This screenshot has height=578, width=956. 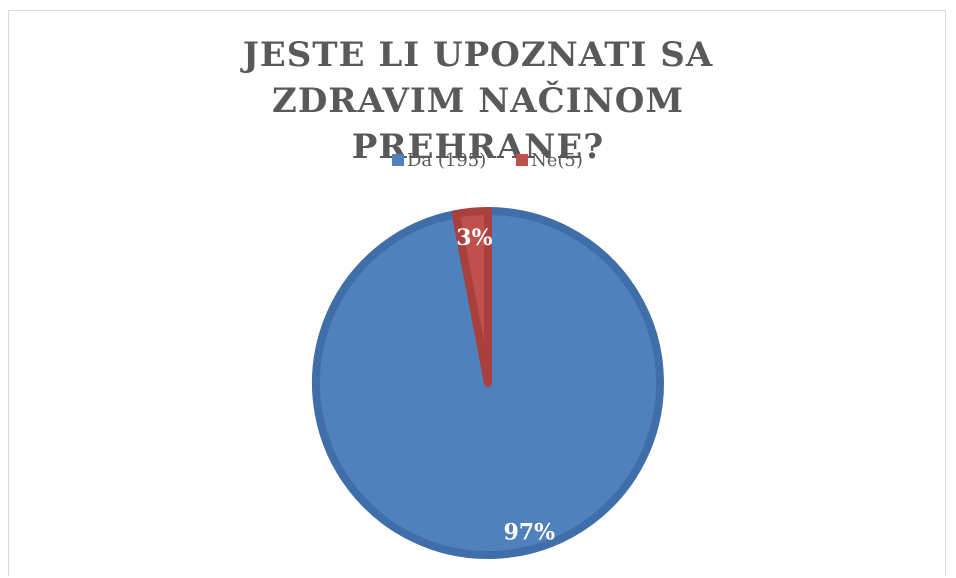 What do you see at coordinates (529, 533) in the screenshot?
I see `data-label: 97%` at bounding box center [529, 533].